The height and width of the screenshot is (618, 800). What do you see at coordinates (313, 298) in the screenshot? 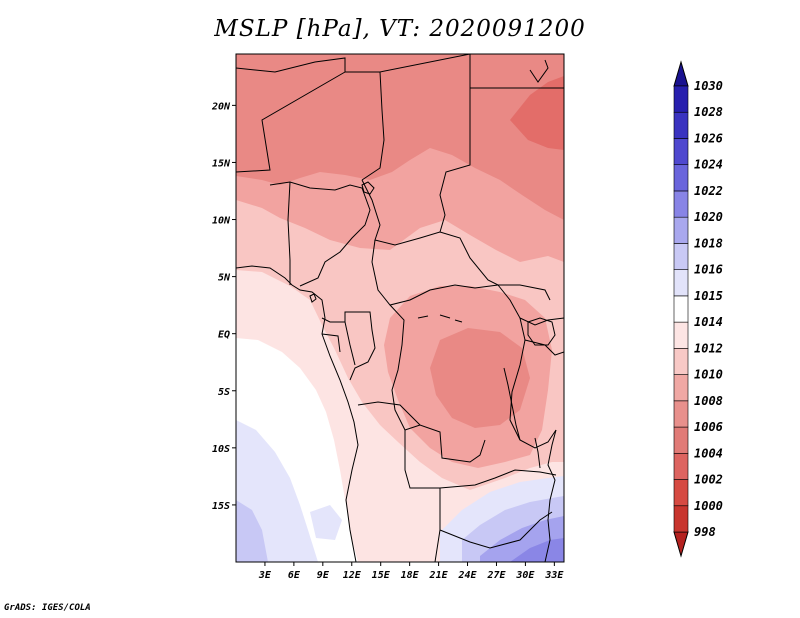
I see `bioko-island` at bounding box center [313, 298].